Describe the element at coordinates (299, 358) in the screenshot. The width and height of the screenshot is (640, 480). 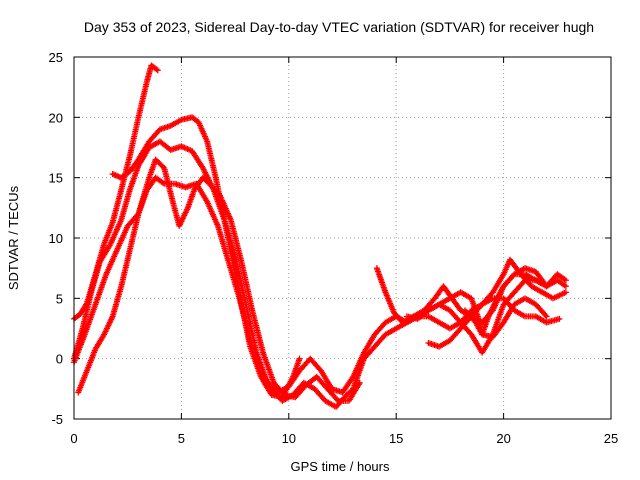
I see `track-5-marker` at that location.